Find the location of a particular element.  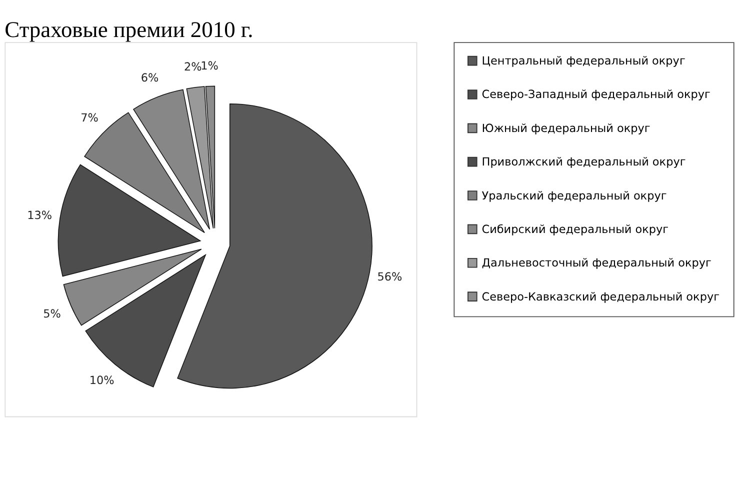

data-label: 5% is located at coordinates (52, 314).